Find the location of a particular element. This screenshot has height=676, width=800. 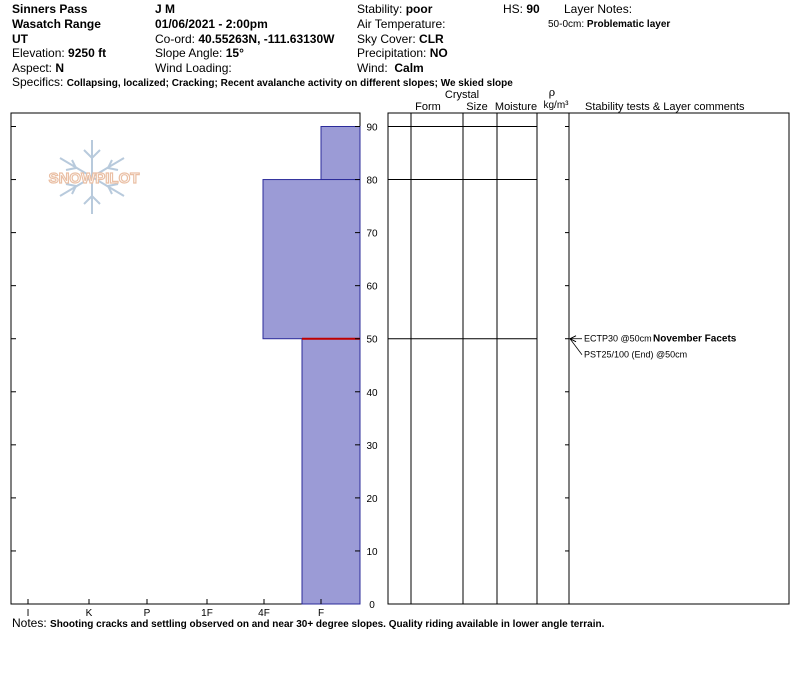

form-column-header: Form is located at coordinates (428, 107).